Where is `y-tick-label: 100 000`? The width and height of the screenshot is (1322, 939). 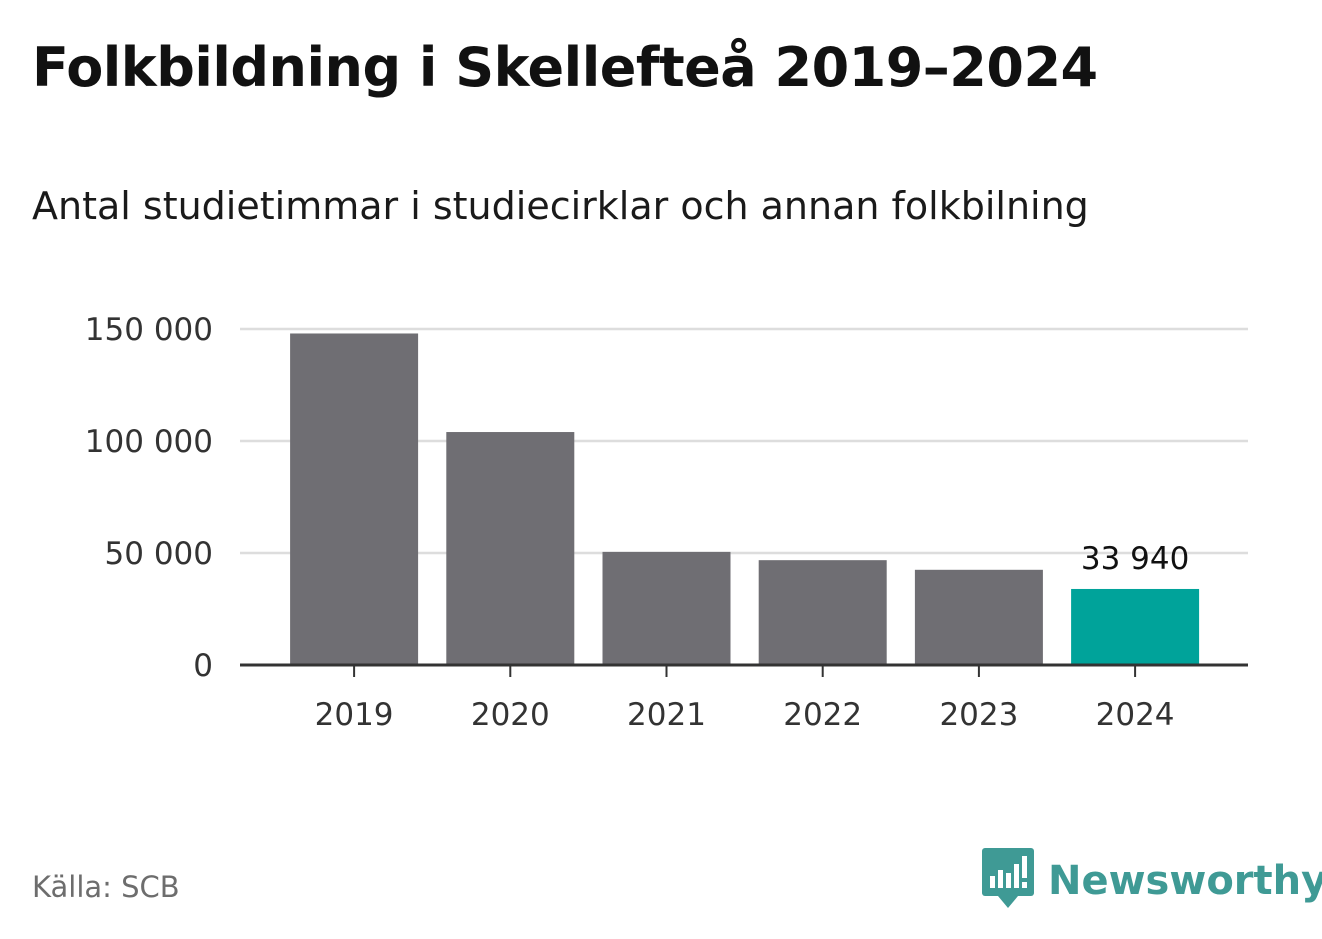
y-tick-label: 100 000 is located at coordinates (149, 442).